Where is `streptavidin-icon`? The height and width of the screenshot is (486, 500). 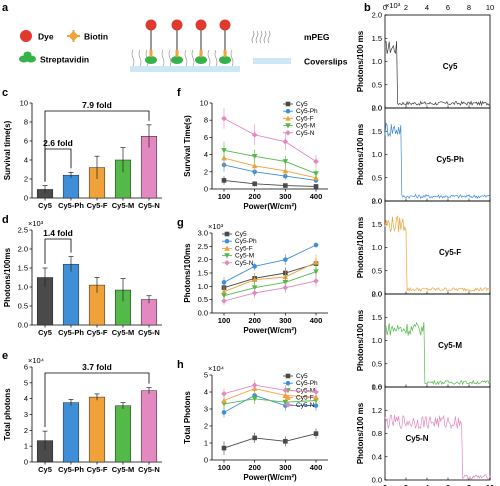 streptavidin-icon is located at coordinates (27, 57).